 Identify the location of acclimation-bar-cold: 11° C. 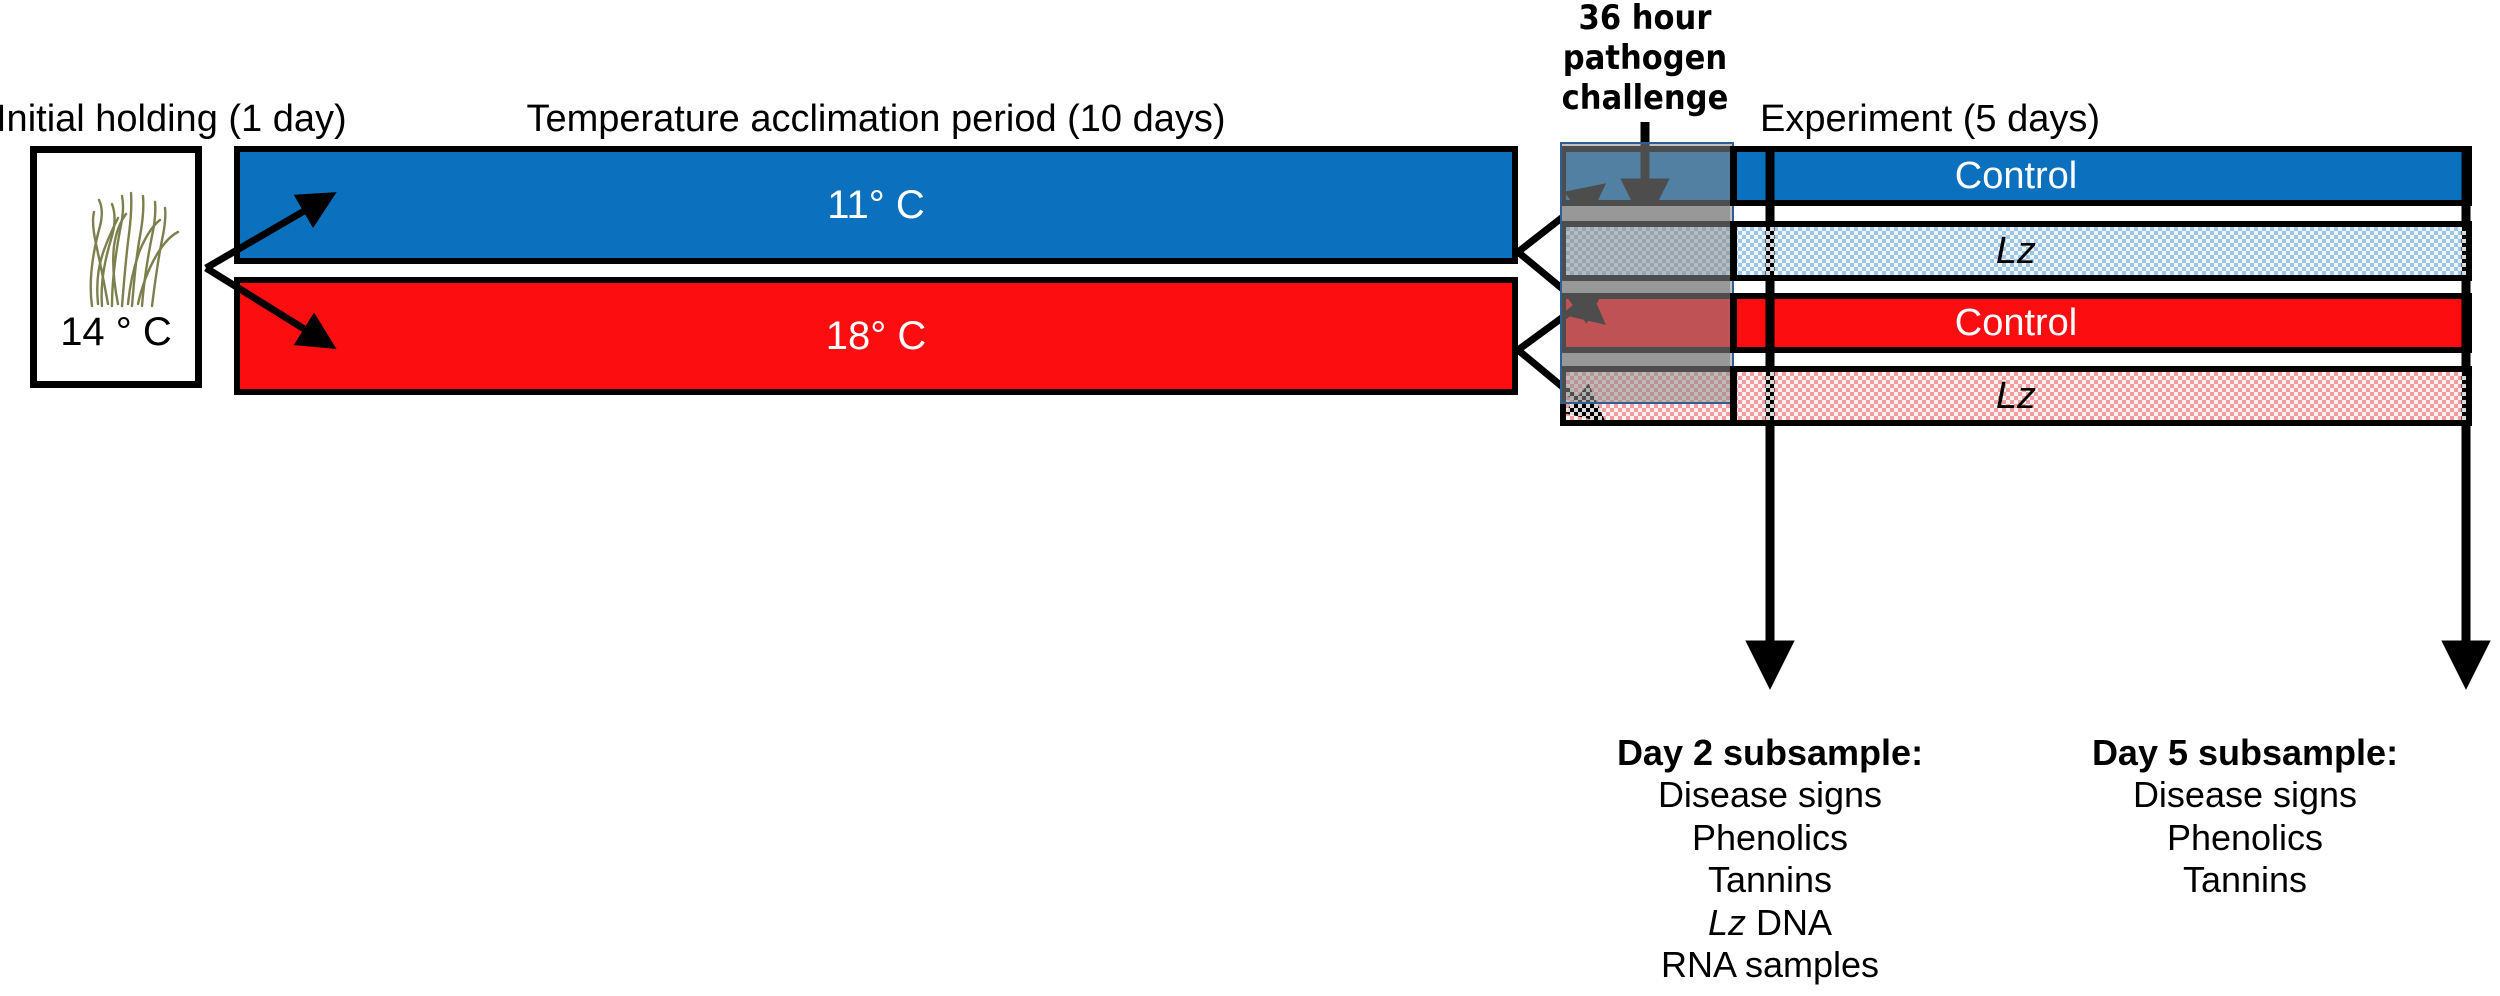
(876, 205).